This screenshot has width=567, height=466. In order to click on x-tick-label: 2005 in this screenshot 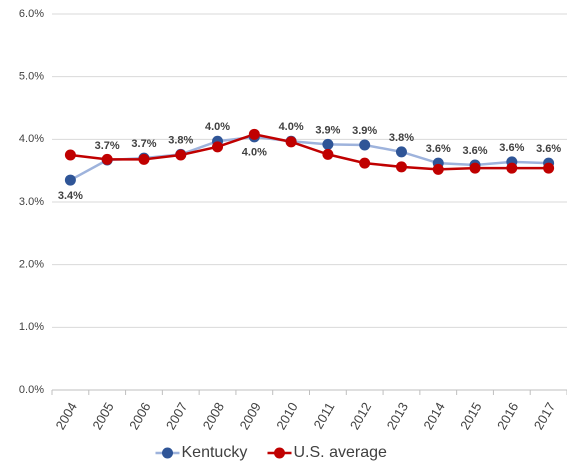, I will do `click(102, 416)`.